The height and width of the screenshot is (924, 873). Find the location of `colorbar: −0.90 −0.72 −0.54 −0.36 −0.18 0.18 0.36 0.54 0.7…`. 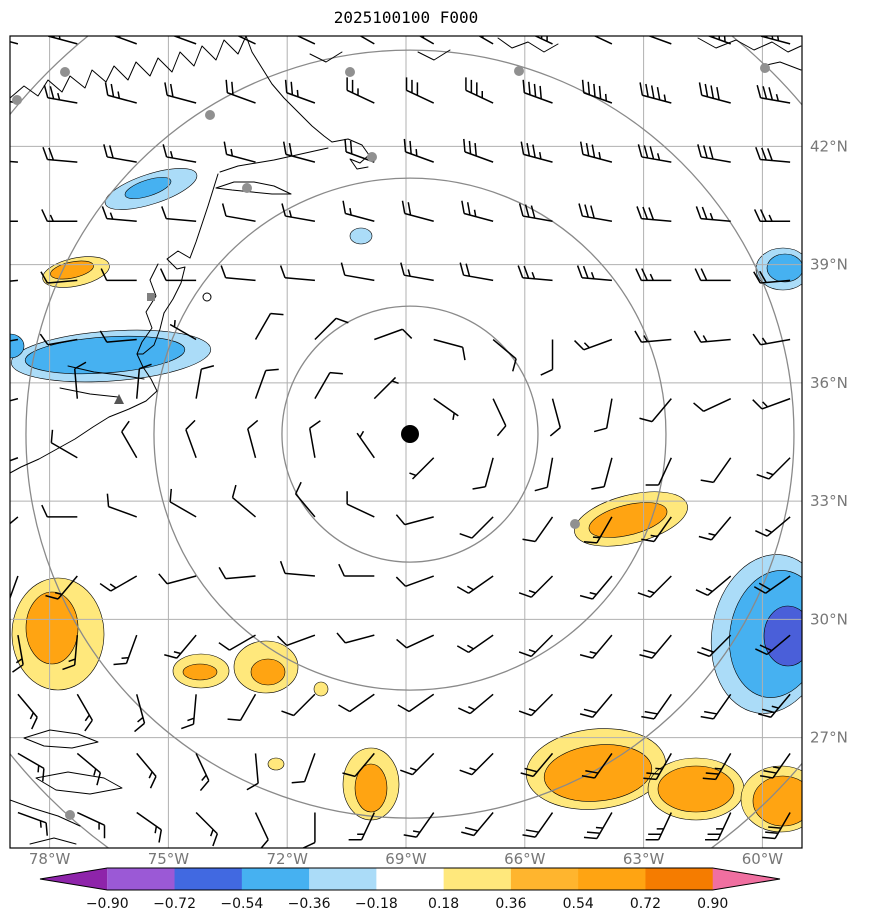

colorbar: −0.90 −0.72 −0.54 −0.36 −0.18 0.18 0.36 0.54 0.7… is located at coordinates (410, 889).